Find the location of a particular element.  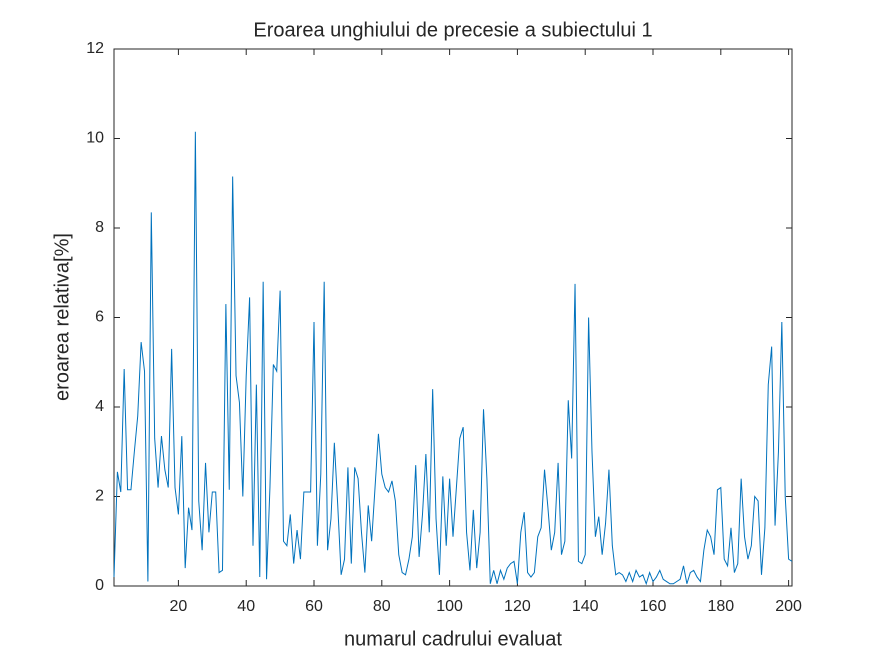

x-tick-label: 60 is located at coordinates (314, 606).